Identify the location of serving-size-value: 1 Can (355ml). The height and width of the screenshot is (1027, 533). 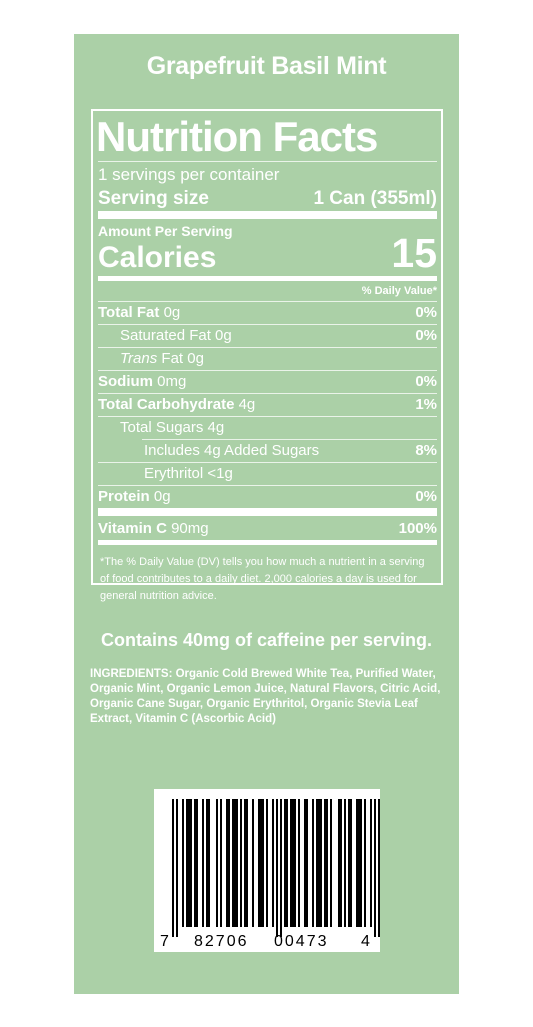
(375, 198).